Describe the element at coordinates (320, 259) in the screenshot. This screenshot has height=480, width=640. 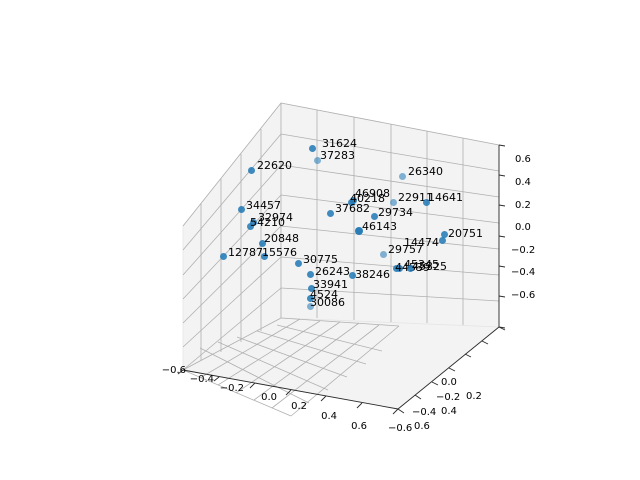
I see `scatter-point-label: 30775` at that location.